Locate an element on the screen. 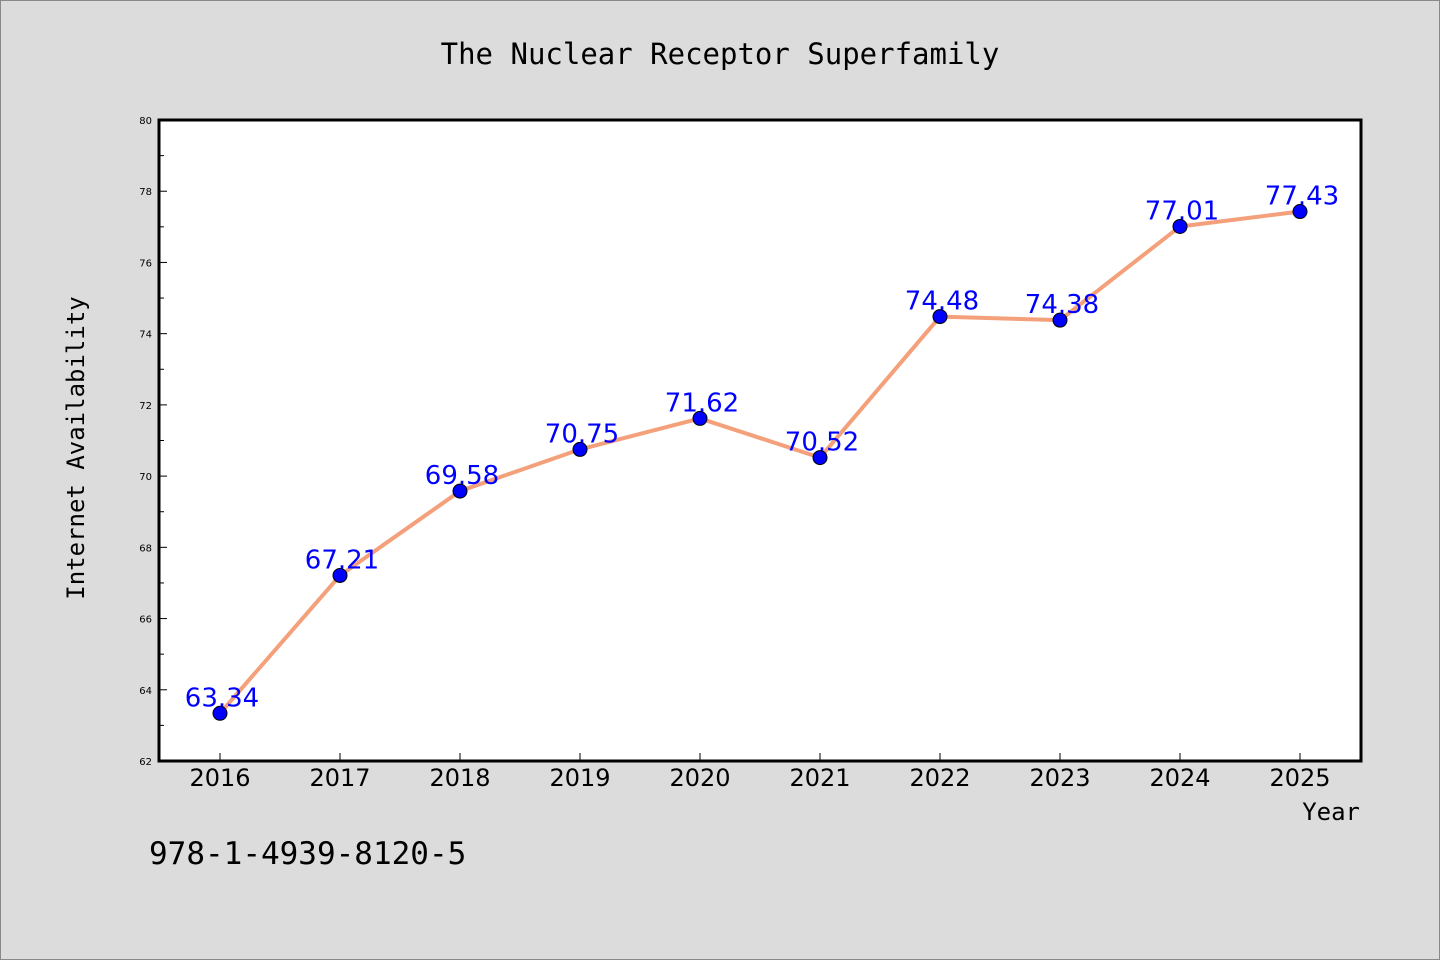 This screenshot has width=1440, height=960. x-tick-label: 2021 is located at coordinates (819, 778).